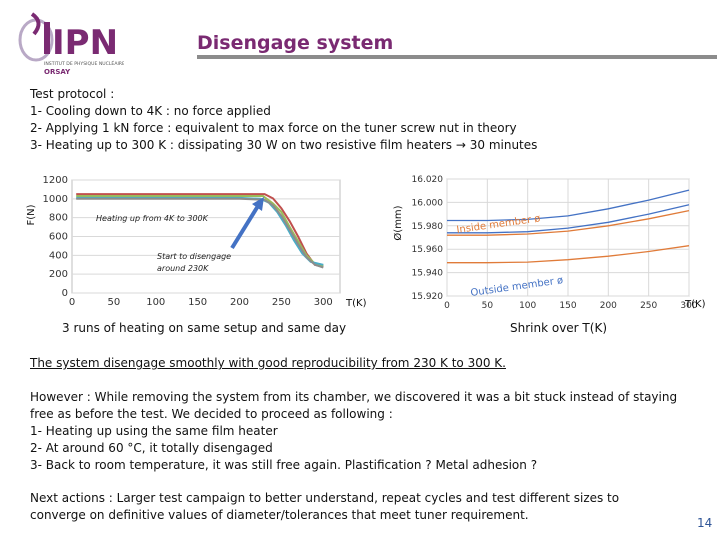 This screenshot has height=540, width=720. Describe the element at coordinates (57, 72) in the screenshot. I see `logo-line2: ORSAY` at that location.